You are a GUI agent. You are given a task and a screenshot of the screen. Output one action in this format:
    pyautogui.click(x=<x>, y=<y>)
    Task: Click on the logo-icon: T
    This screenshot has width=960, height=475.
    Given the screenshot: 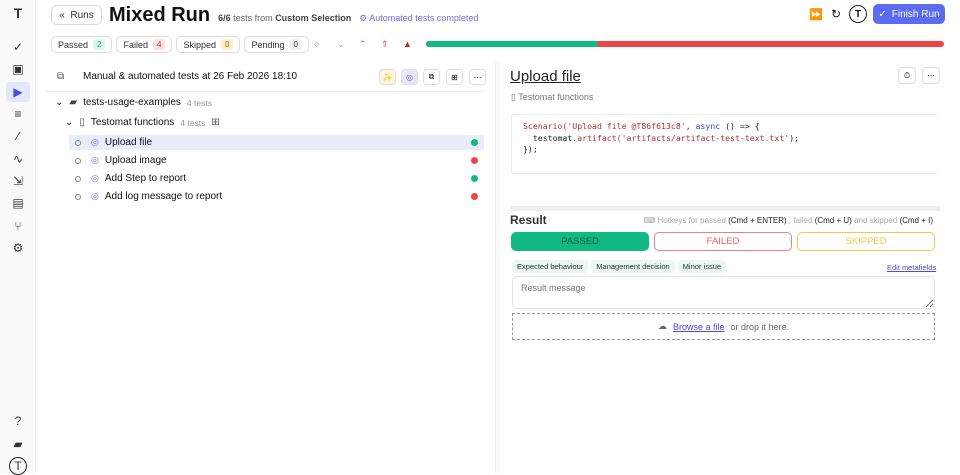 What is the action you would take?
    pyautogui.click(x=18, y=13)
    